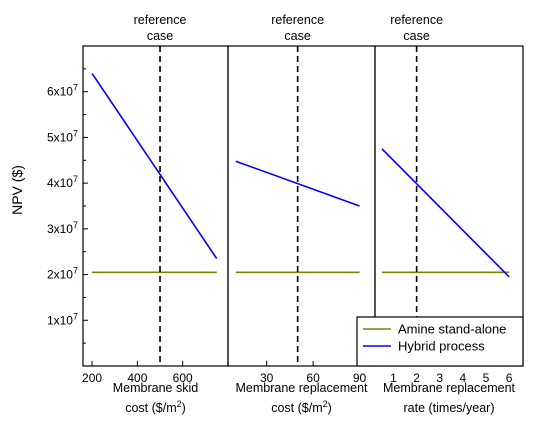 The height and width of the screenshot is (429, 550). I want to click on y-tick-label: 4x10⁷, so click(62, 182).